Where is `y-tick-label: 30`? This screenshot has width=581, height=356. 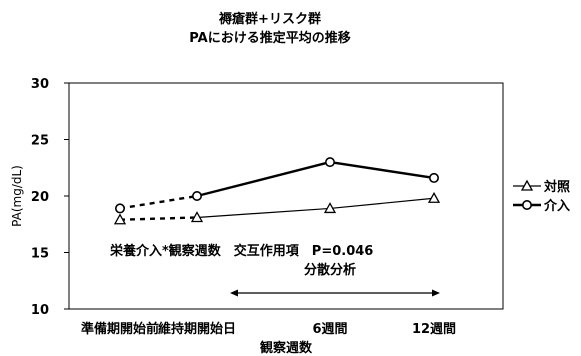
y-tick-label: 30 is located at coordinates (40, 84).